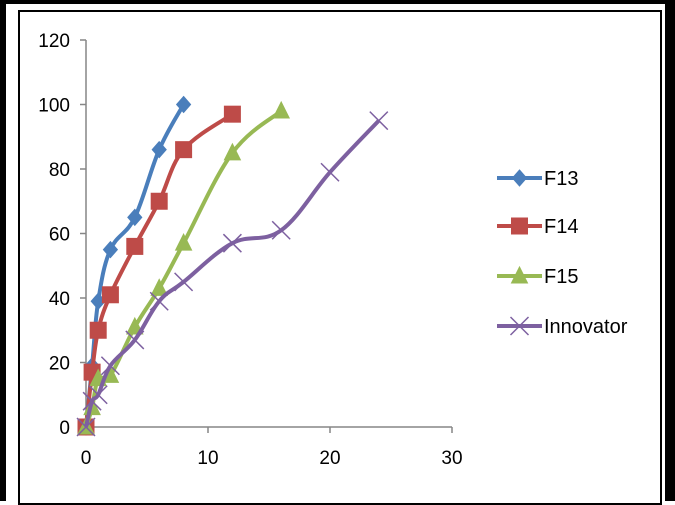  What do you see at coordinates (59, 299) in the screenshot?
I see `y-tick-label: 40` at bounding box center [59, 299].